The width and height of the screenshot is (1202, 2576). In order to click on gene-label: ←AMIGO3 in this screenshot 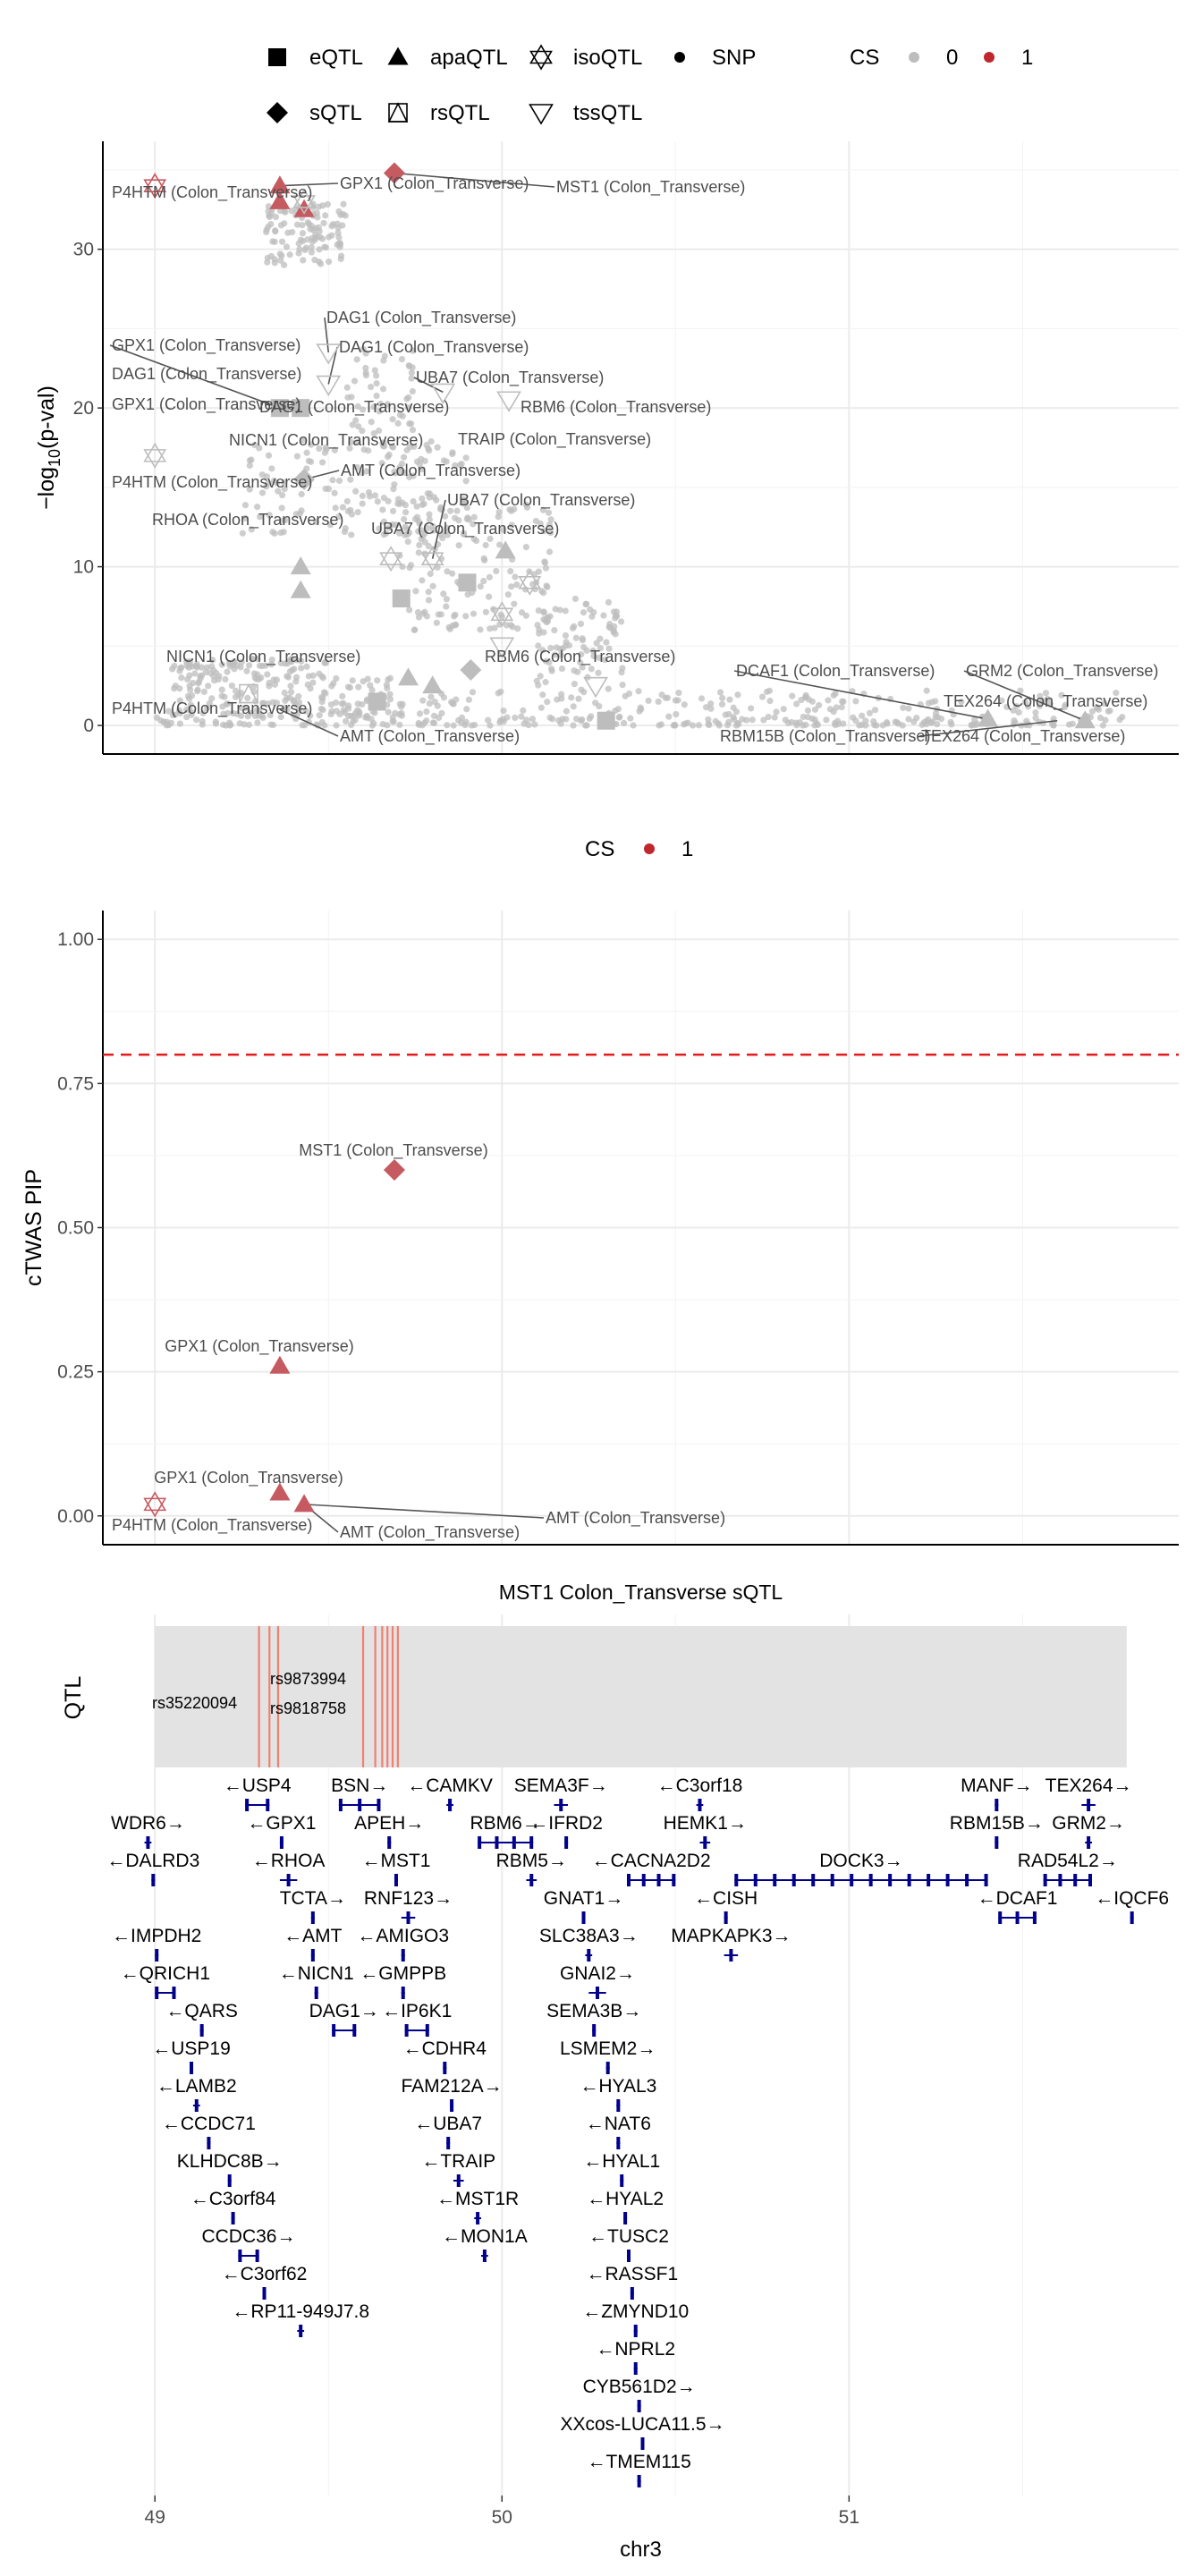, I will do `click(403, 1936)`.